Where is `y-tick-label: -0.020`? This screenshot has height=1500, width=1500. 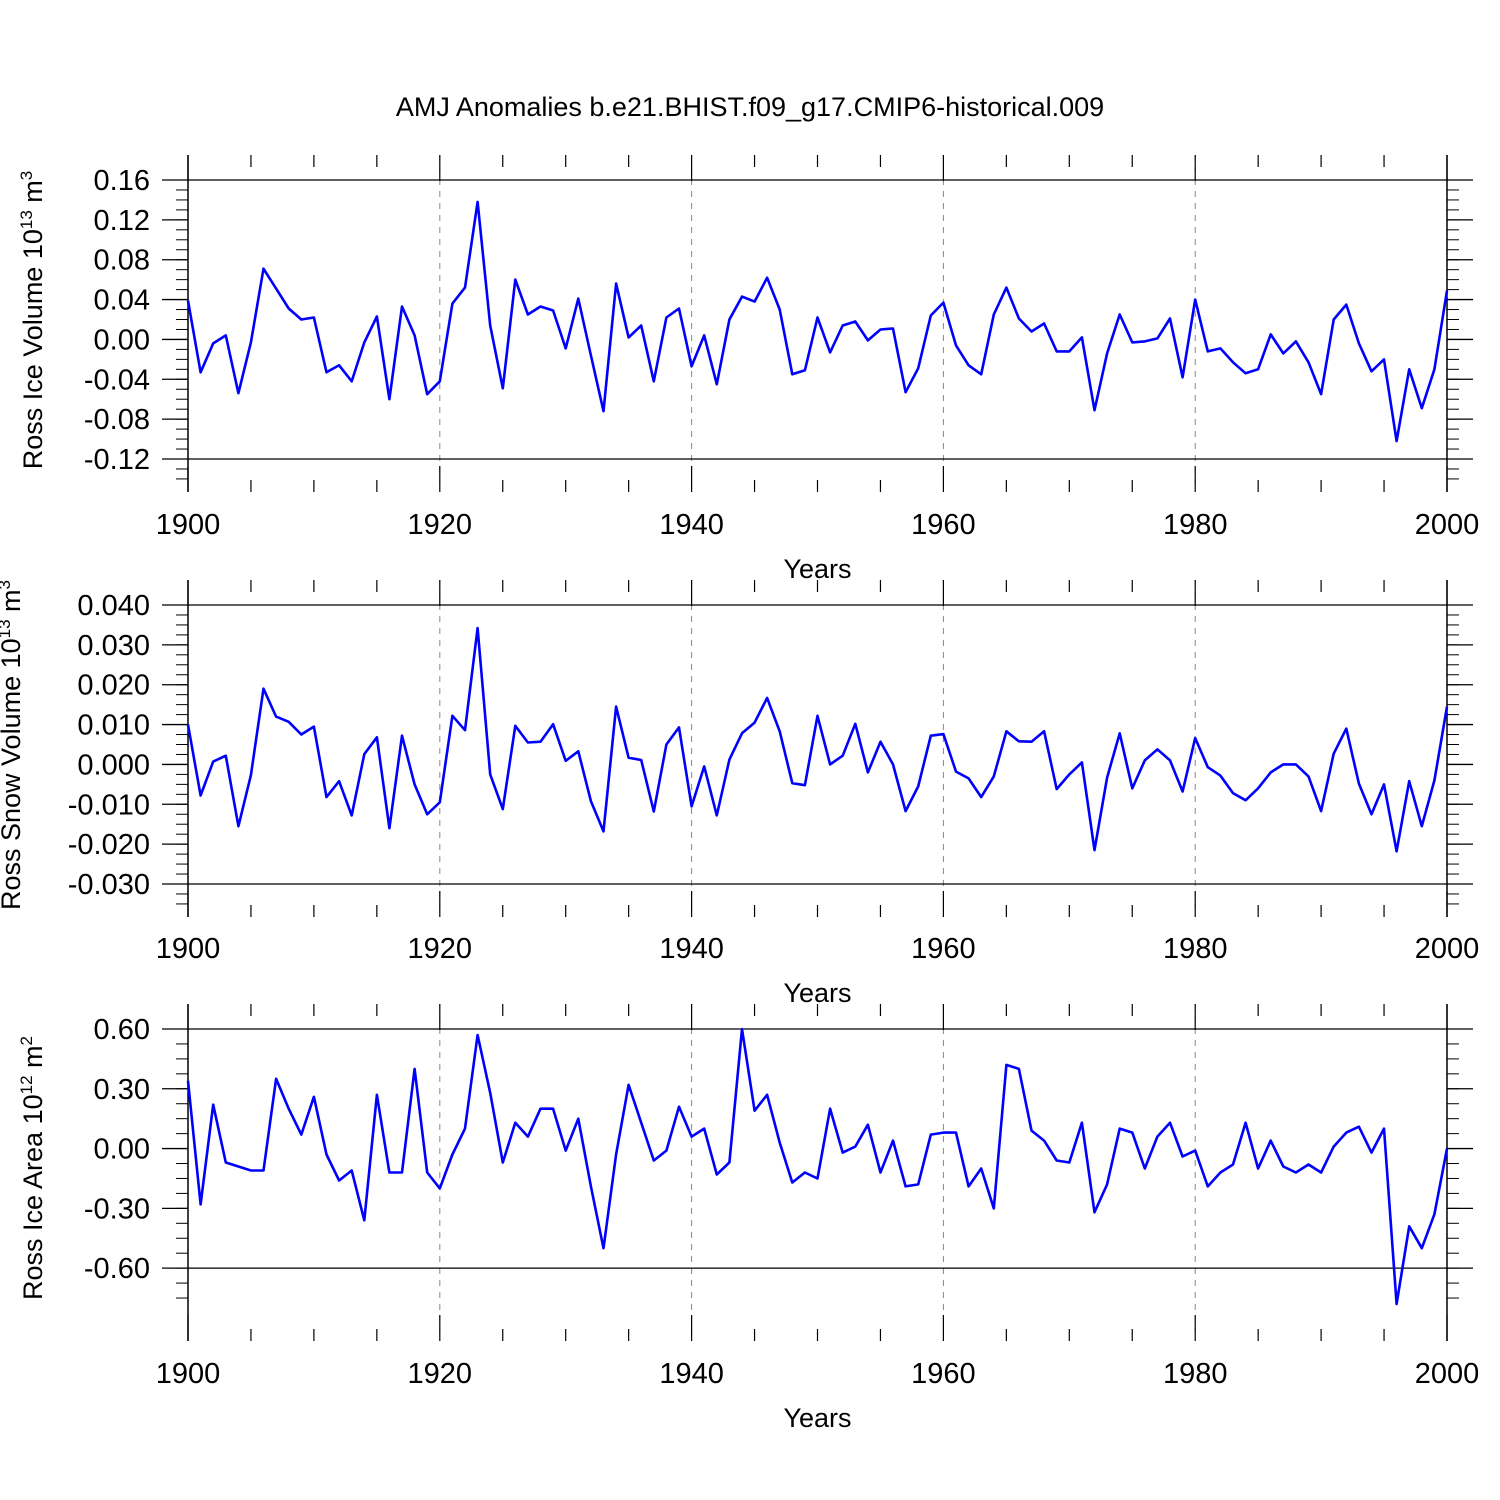
y-tick-label: -0.020 is located at coordinates (109, 845).